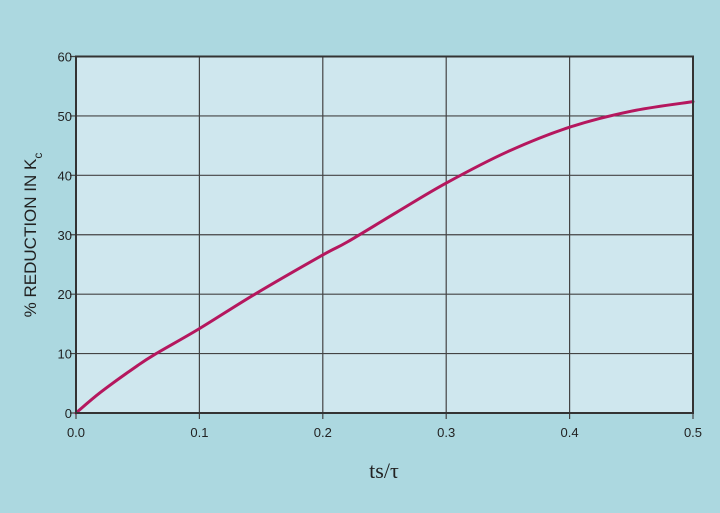 This screenshot has width=720, height=513. What do you see at coordinates (446, 432) in the screenshot?
I see `x-tick-label: 0.3` at bounding box center [446, 432].